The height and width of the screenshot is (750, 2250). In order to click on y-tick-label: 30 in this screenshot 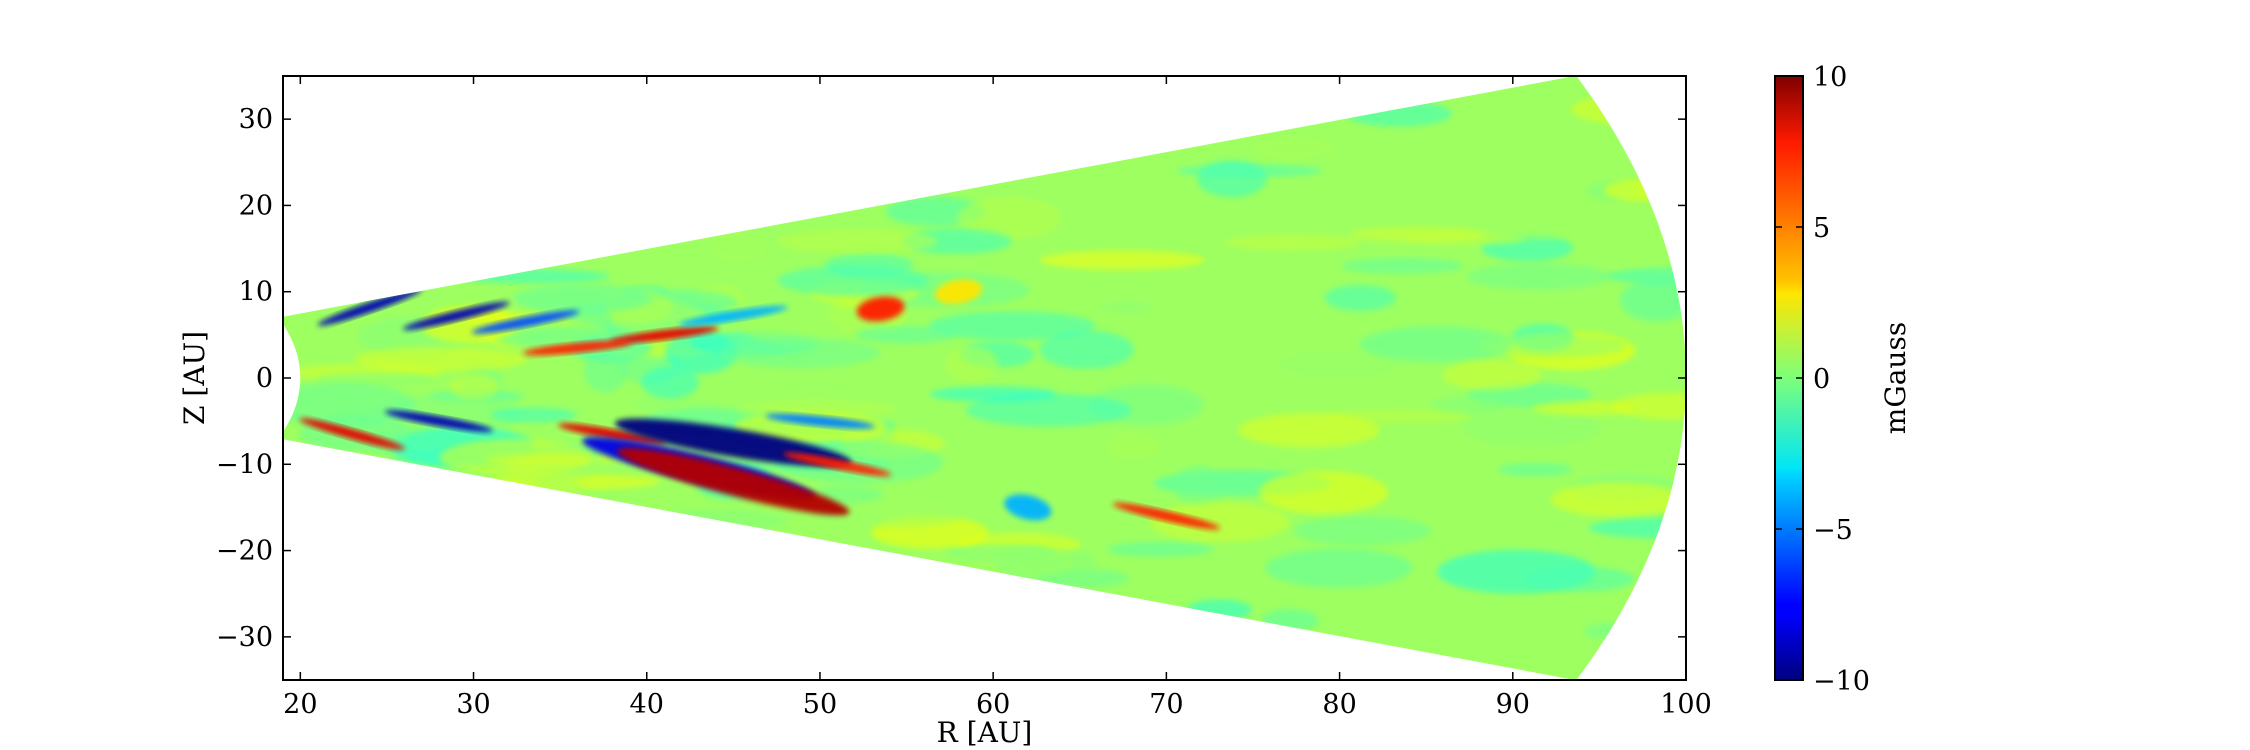, I will do `click(256, 119)`.